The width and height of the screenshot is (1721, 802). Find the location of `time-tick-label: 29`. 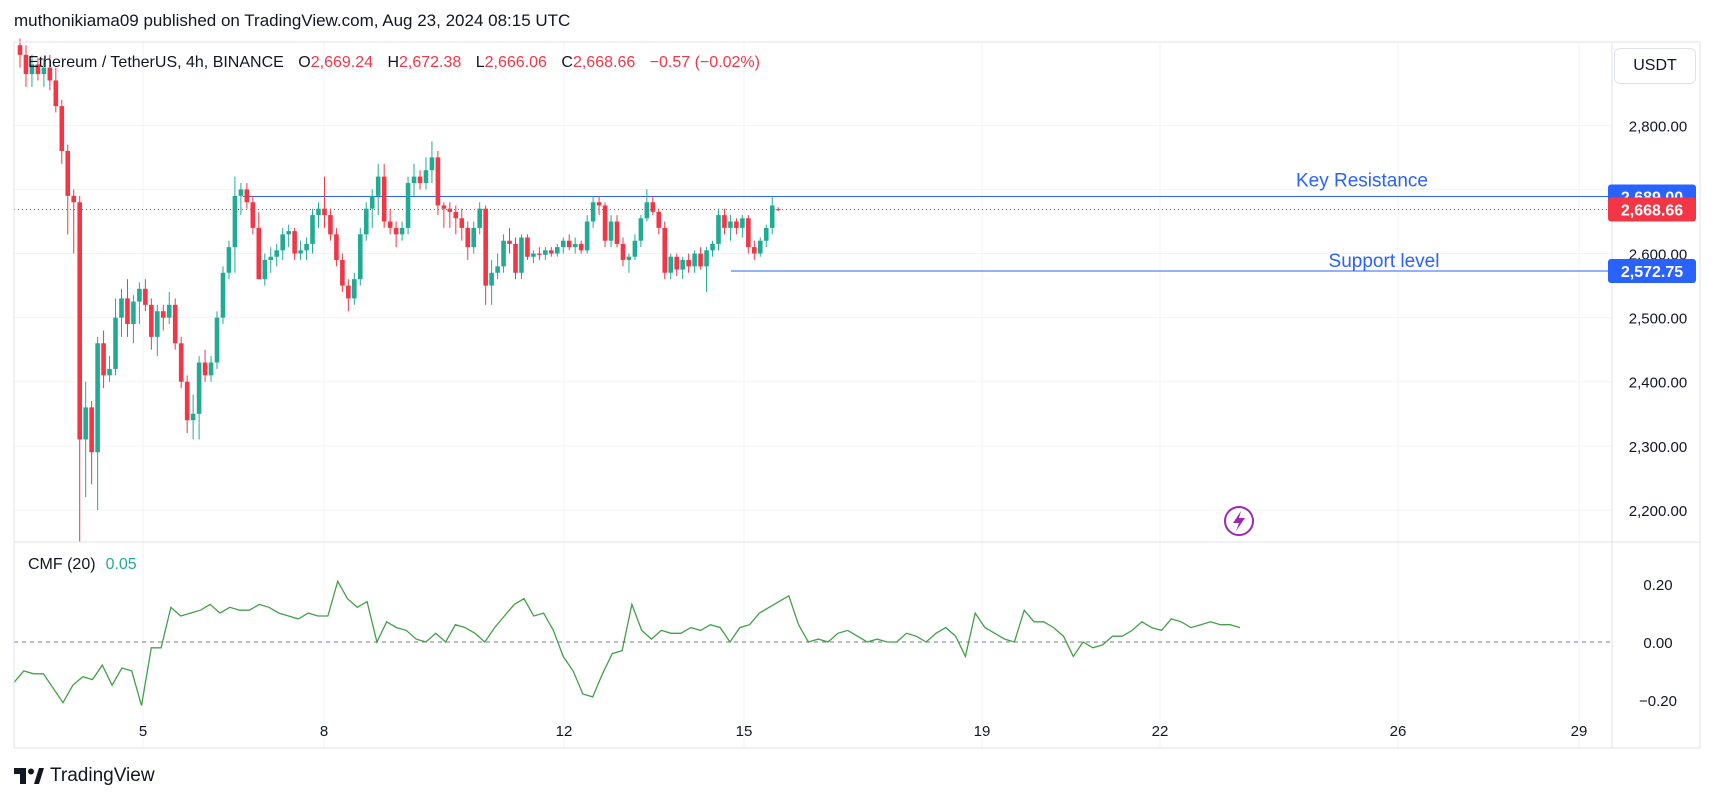

time-tick-label: 29 is located at coordinates (1579, 731).